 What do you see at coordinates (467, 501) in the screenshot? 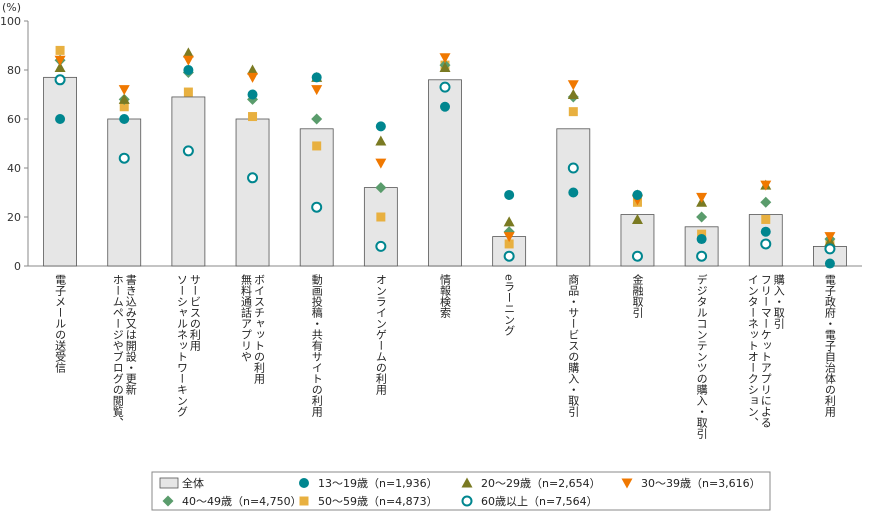
I see `legend-swatch-open-circle` at bounding box center [467, 501].